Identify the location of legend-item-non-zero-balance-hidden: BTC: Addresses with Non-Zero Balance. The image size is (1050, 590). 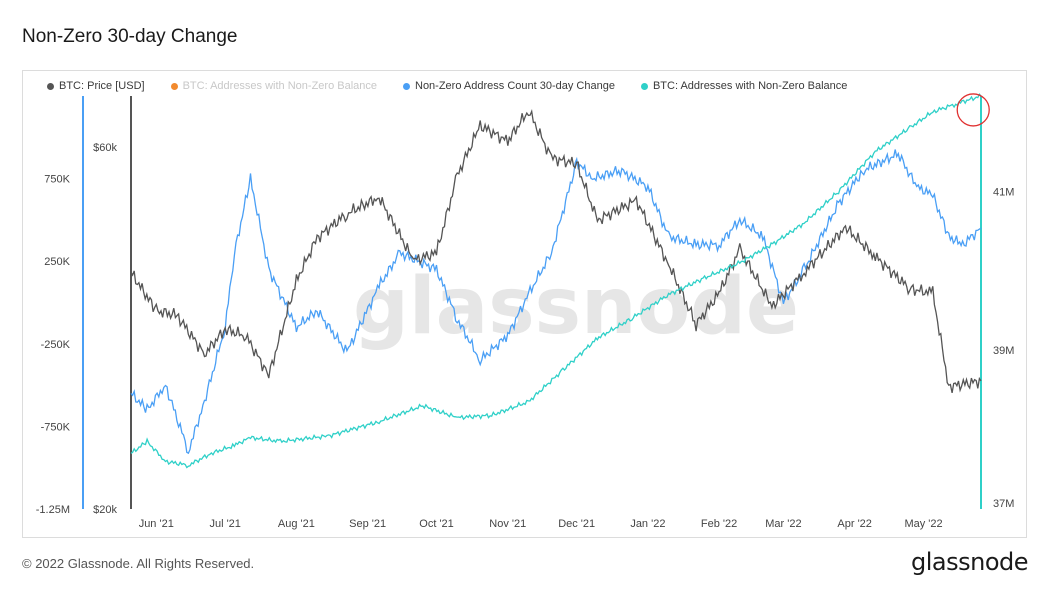
(273, 86).